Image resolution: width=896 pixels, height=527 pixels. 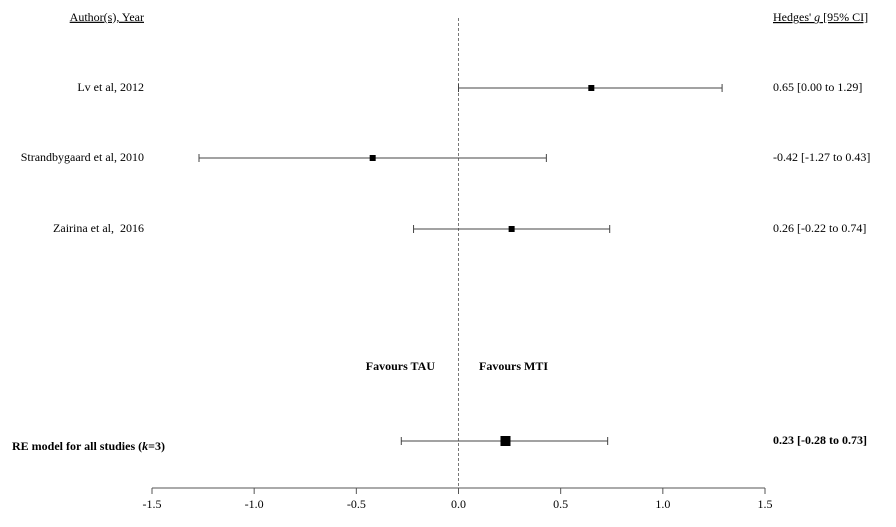 I want to click on x-tick-label: 0.5, so click(x=560, y=504).